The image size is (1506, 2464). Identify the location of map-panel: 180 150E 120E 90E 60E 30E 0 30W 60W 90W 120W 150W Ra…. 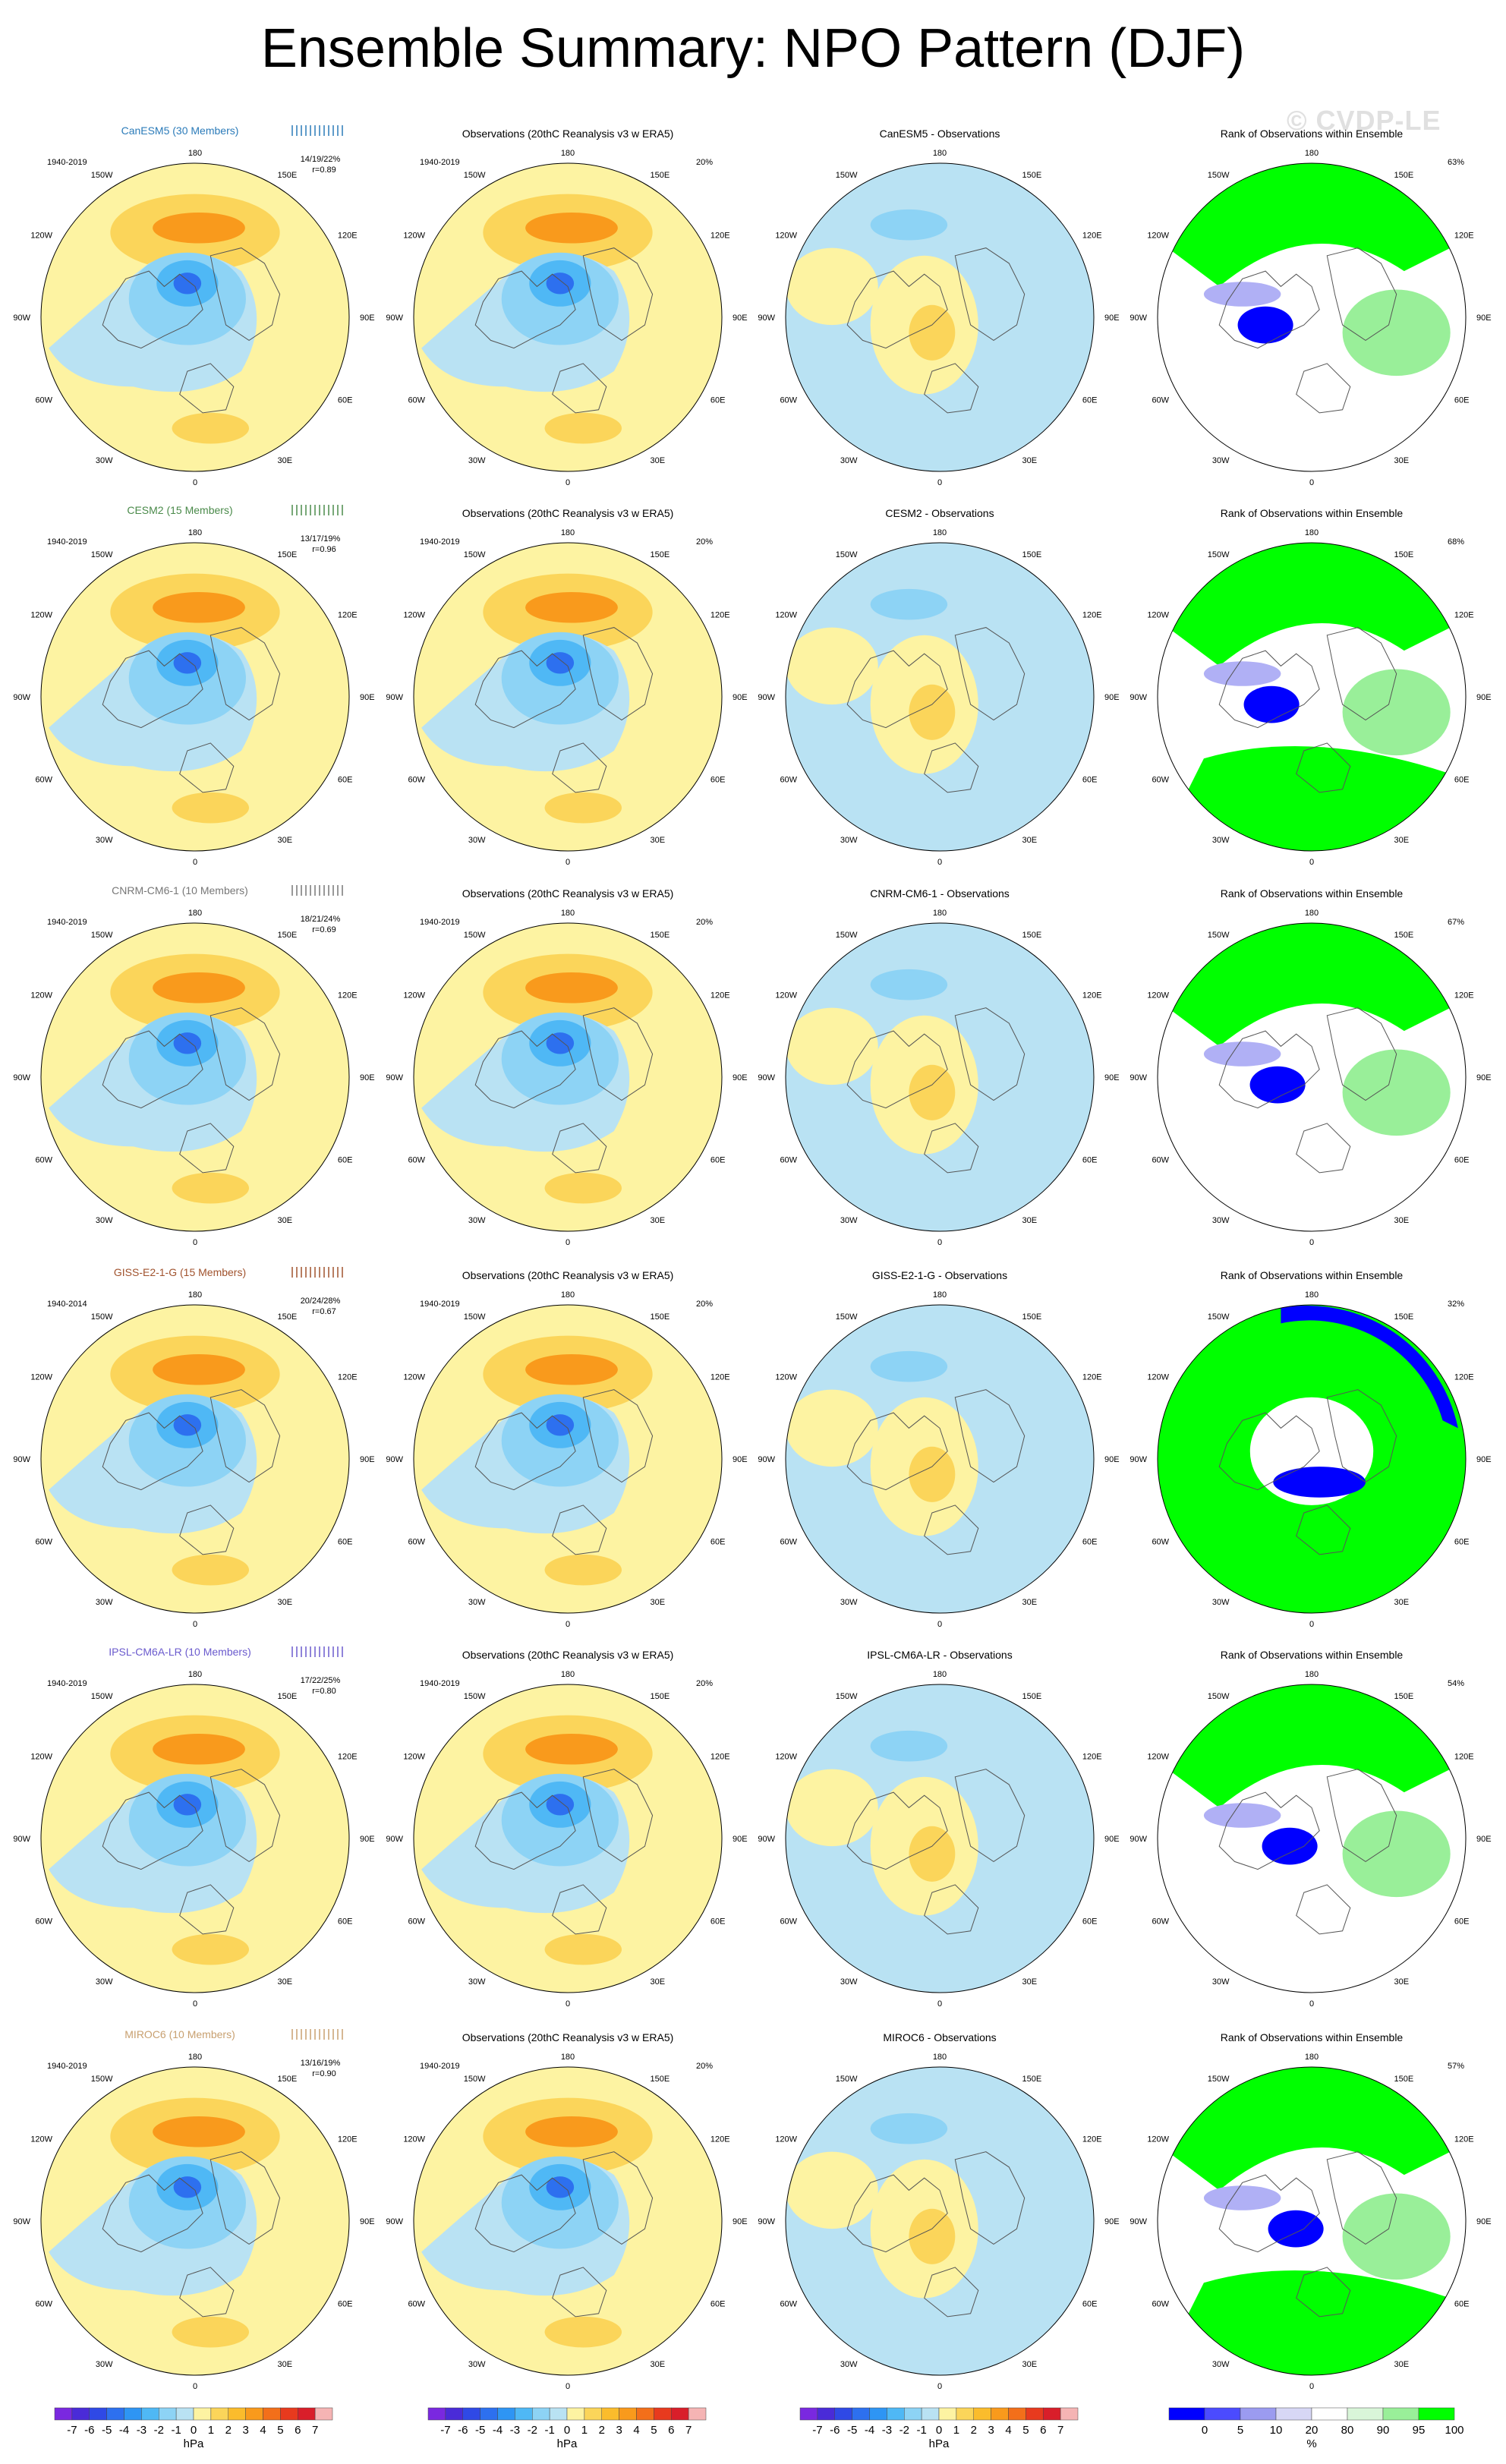
(1310, 2211).